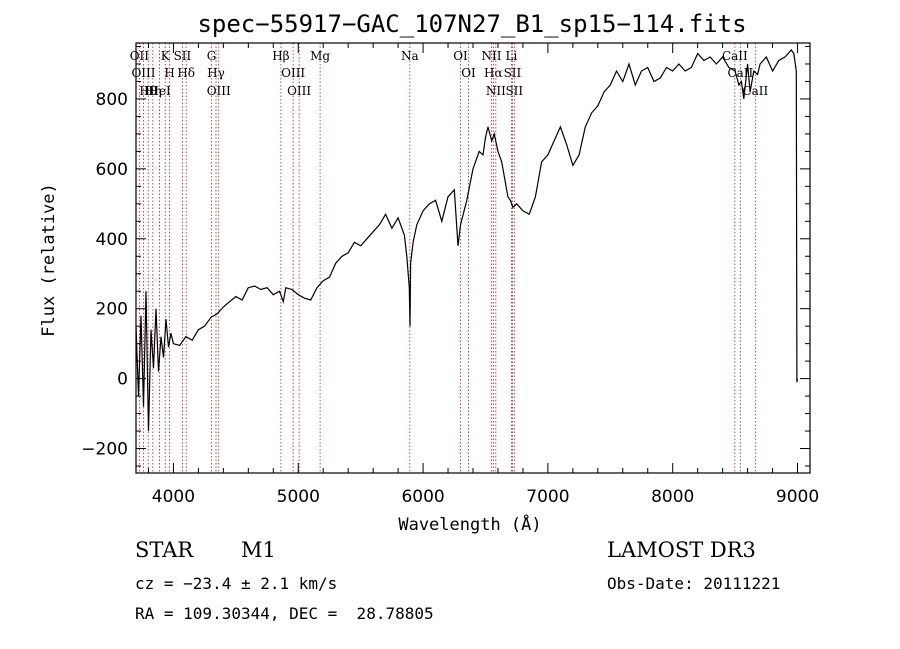  I want to click on y-axis-label: Flux (relative), so click(49, 260).